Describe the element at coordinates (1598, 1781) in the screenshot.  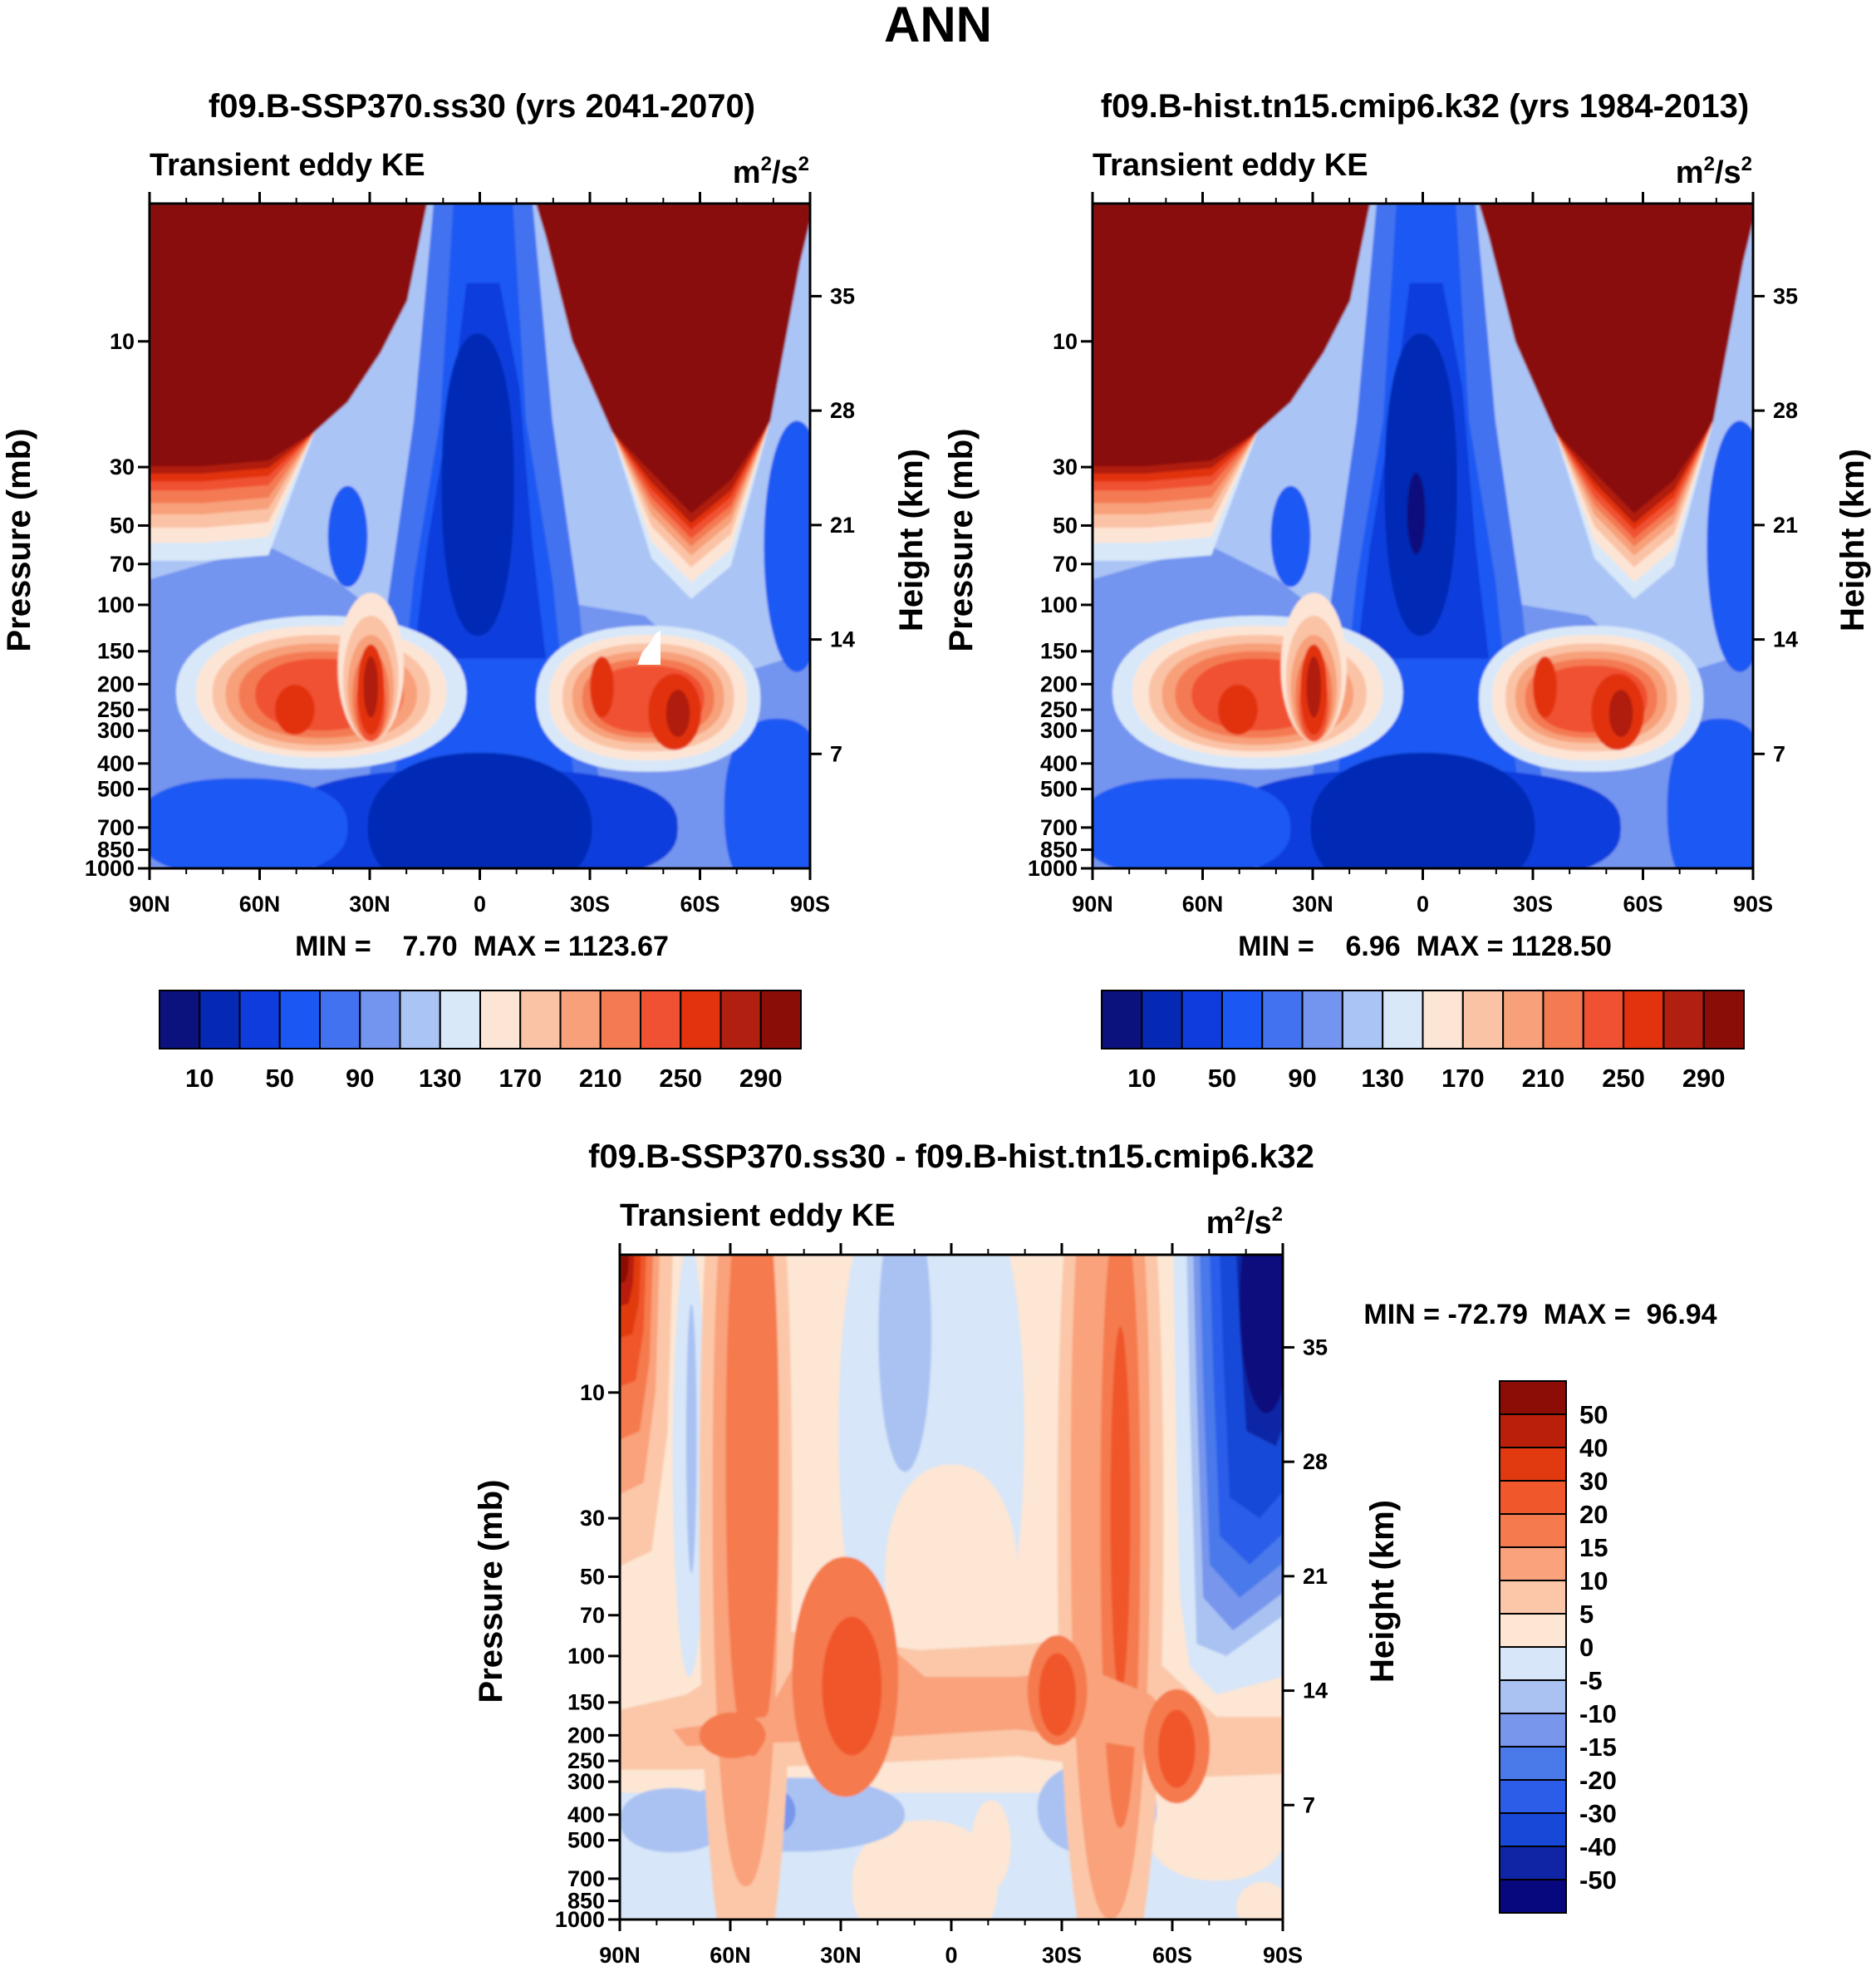
I see `colorbar-label: -20` at that location.